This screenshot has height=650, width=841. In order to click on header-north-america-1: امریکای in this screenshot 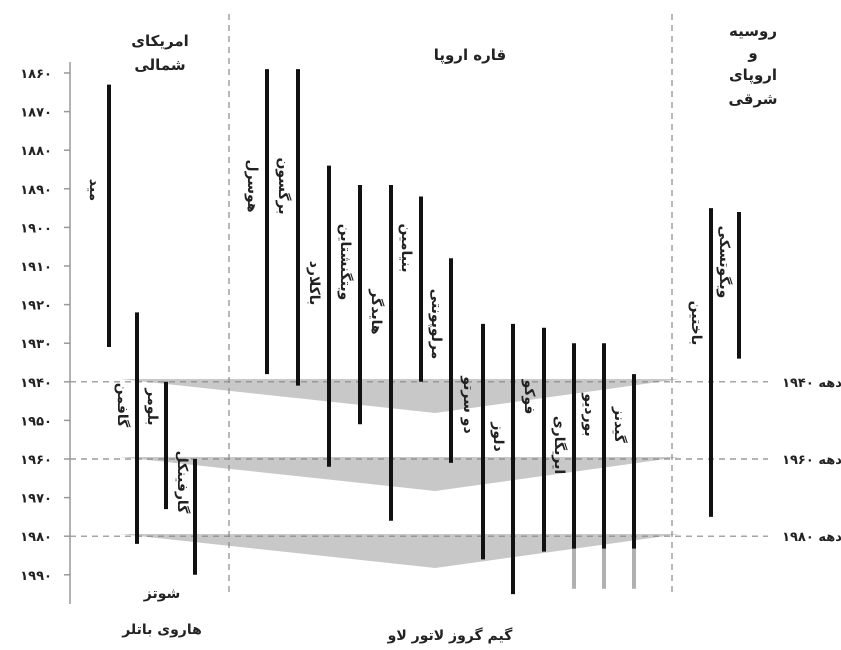, I will do `click(160, 41)`.